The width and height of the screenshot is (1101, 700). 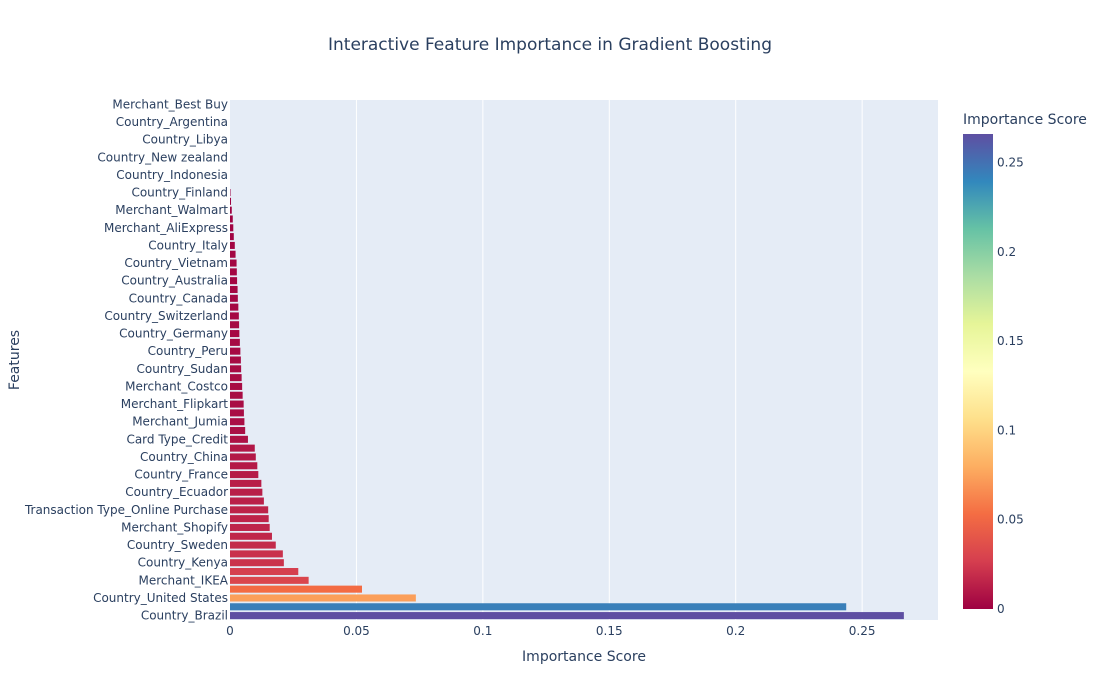 I want to click on y-tick-label: Country_Kenya, so click(x=183, y=563).